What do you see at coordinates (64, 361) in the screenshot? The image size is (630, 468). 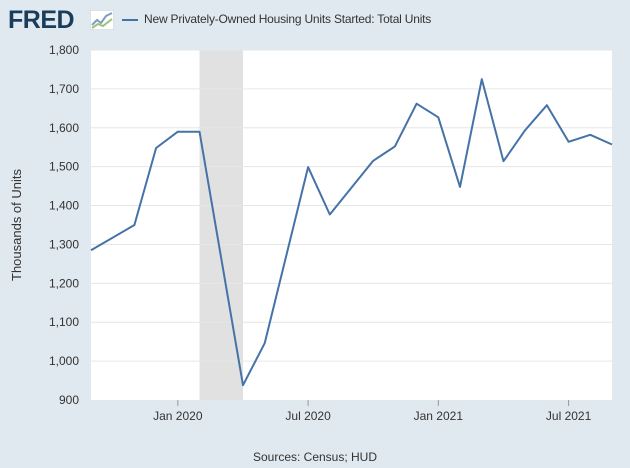 I see `y-tick-label: 1,000` at bounding box center [64, 361].